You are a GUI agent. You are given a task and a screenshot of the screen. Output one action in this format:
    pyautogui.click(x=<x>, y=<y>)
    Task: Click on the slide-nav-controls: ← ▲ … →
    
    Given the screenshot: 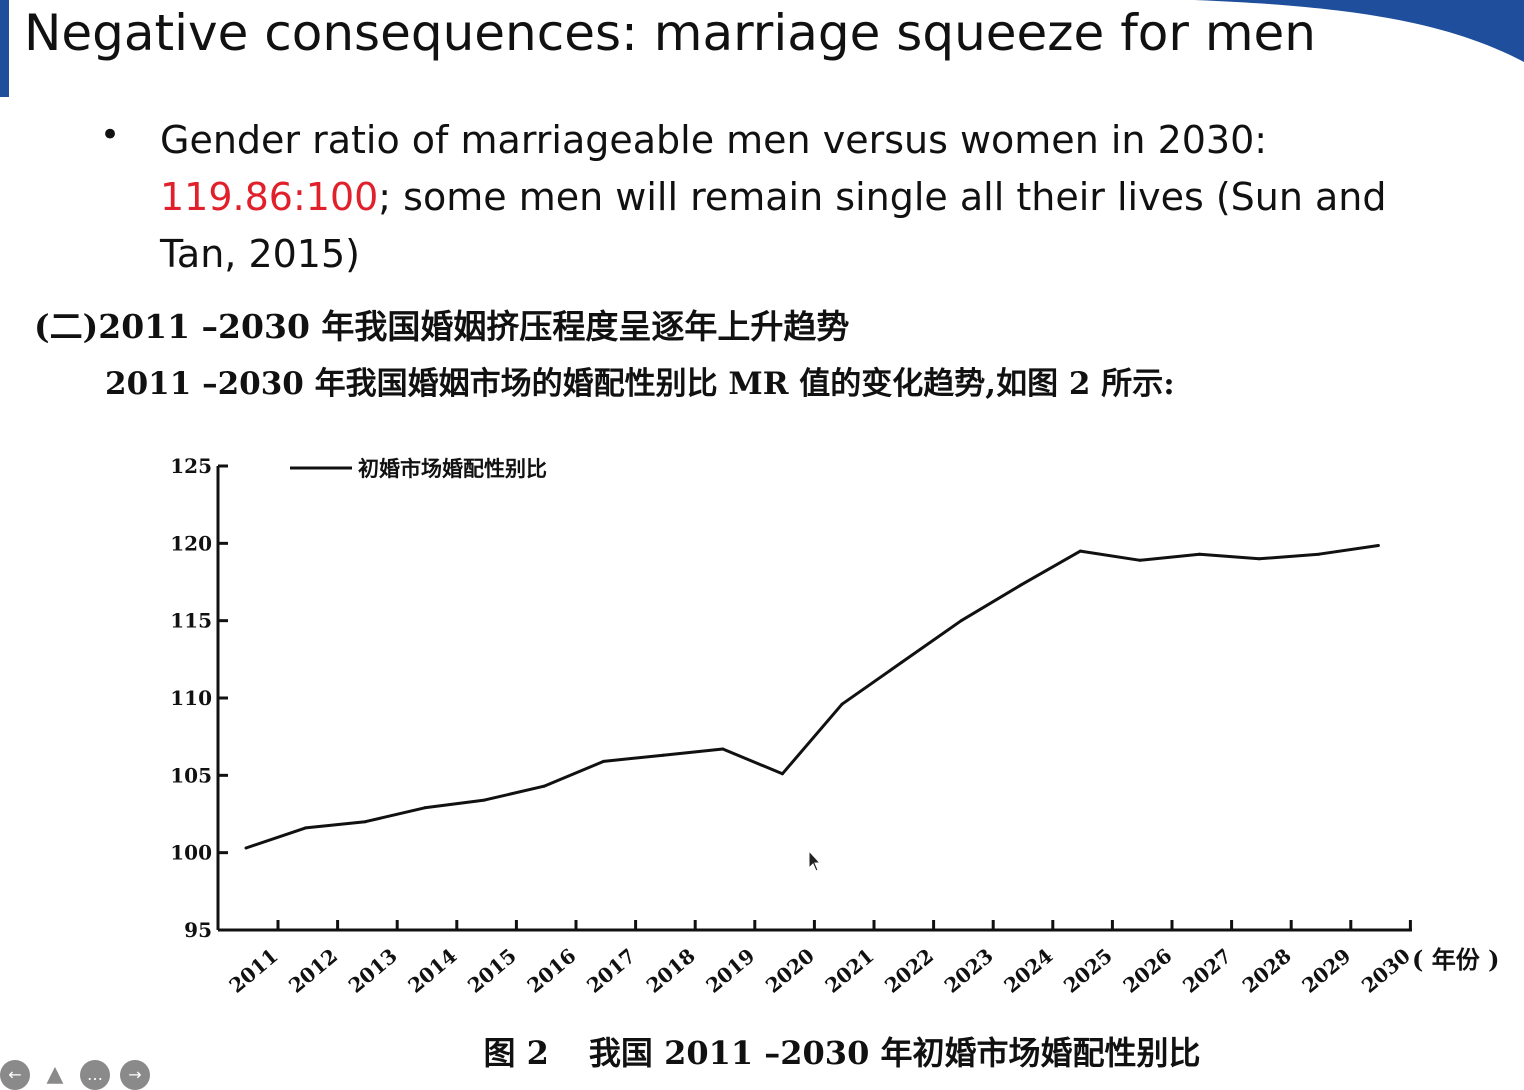 What is the action you would take?
    pyautogui.click(x=80, y=1075)
    